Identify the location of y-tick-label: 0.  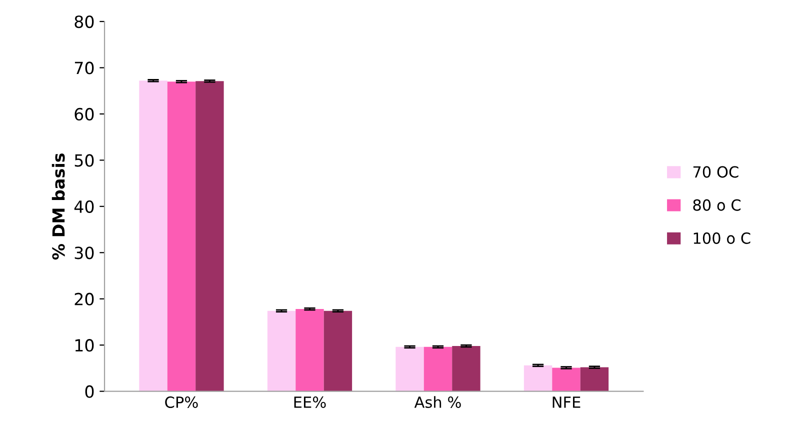
(89, 391).